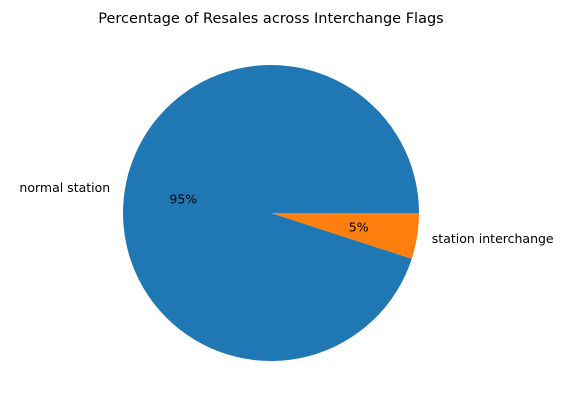 The width and height of the screenshot is (578, 409). I want to click on pie-slice-station-interchange, so click(345, 236).